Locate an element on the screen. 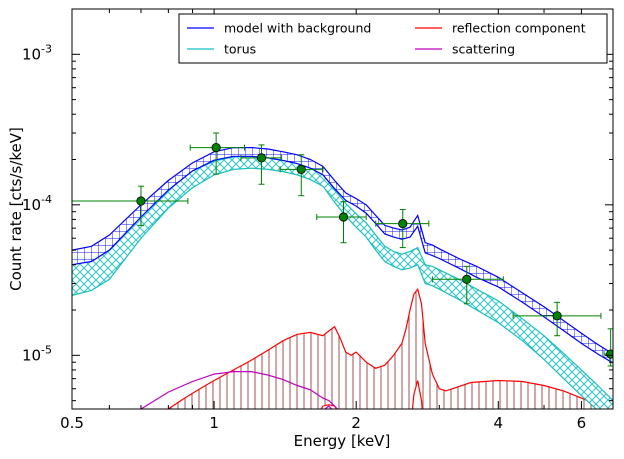  legend-label: reflection component is located at coordinates (519, 28).